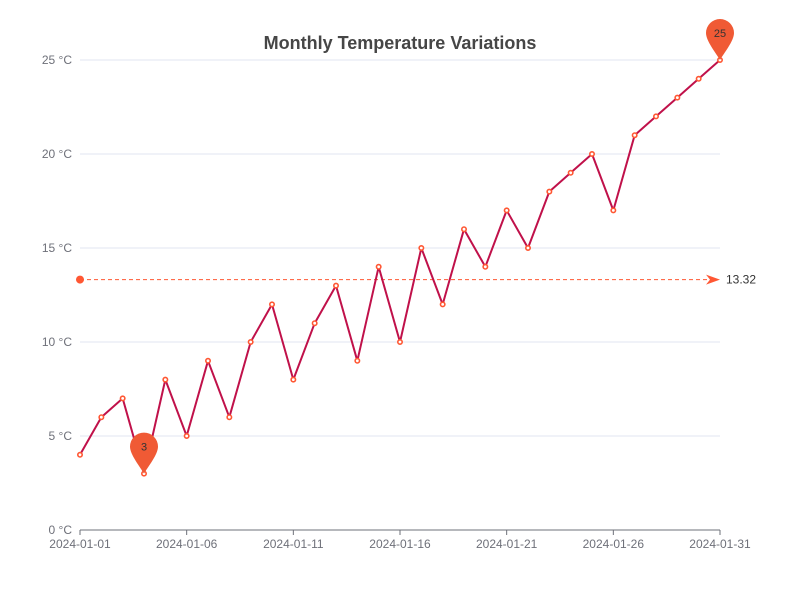 The height and width of the screenshot is (600, 800). Describe the element at coordinates (187, 544) in the screenshot. I see `x-tick-label: 2024-01-06` at that location.